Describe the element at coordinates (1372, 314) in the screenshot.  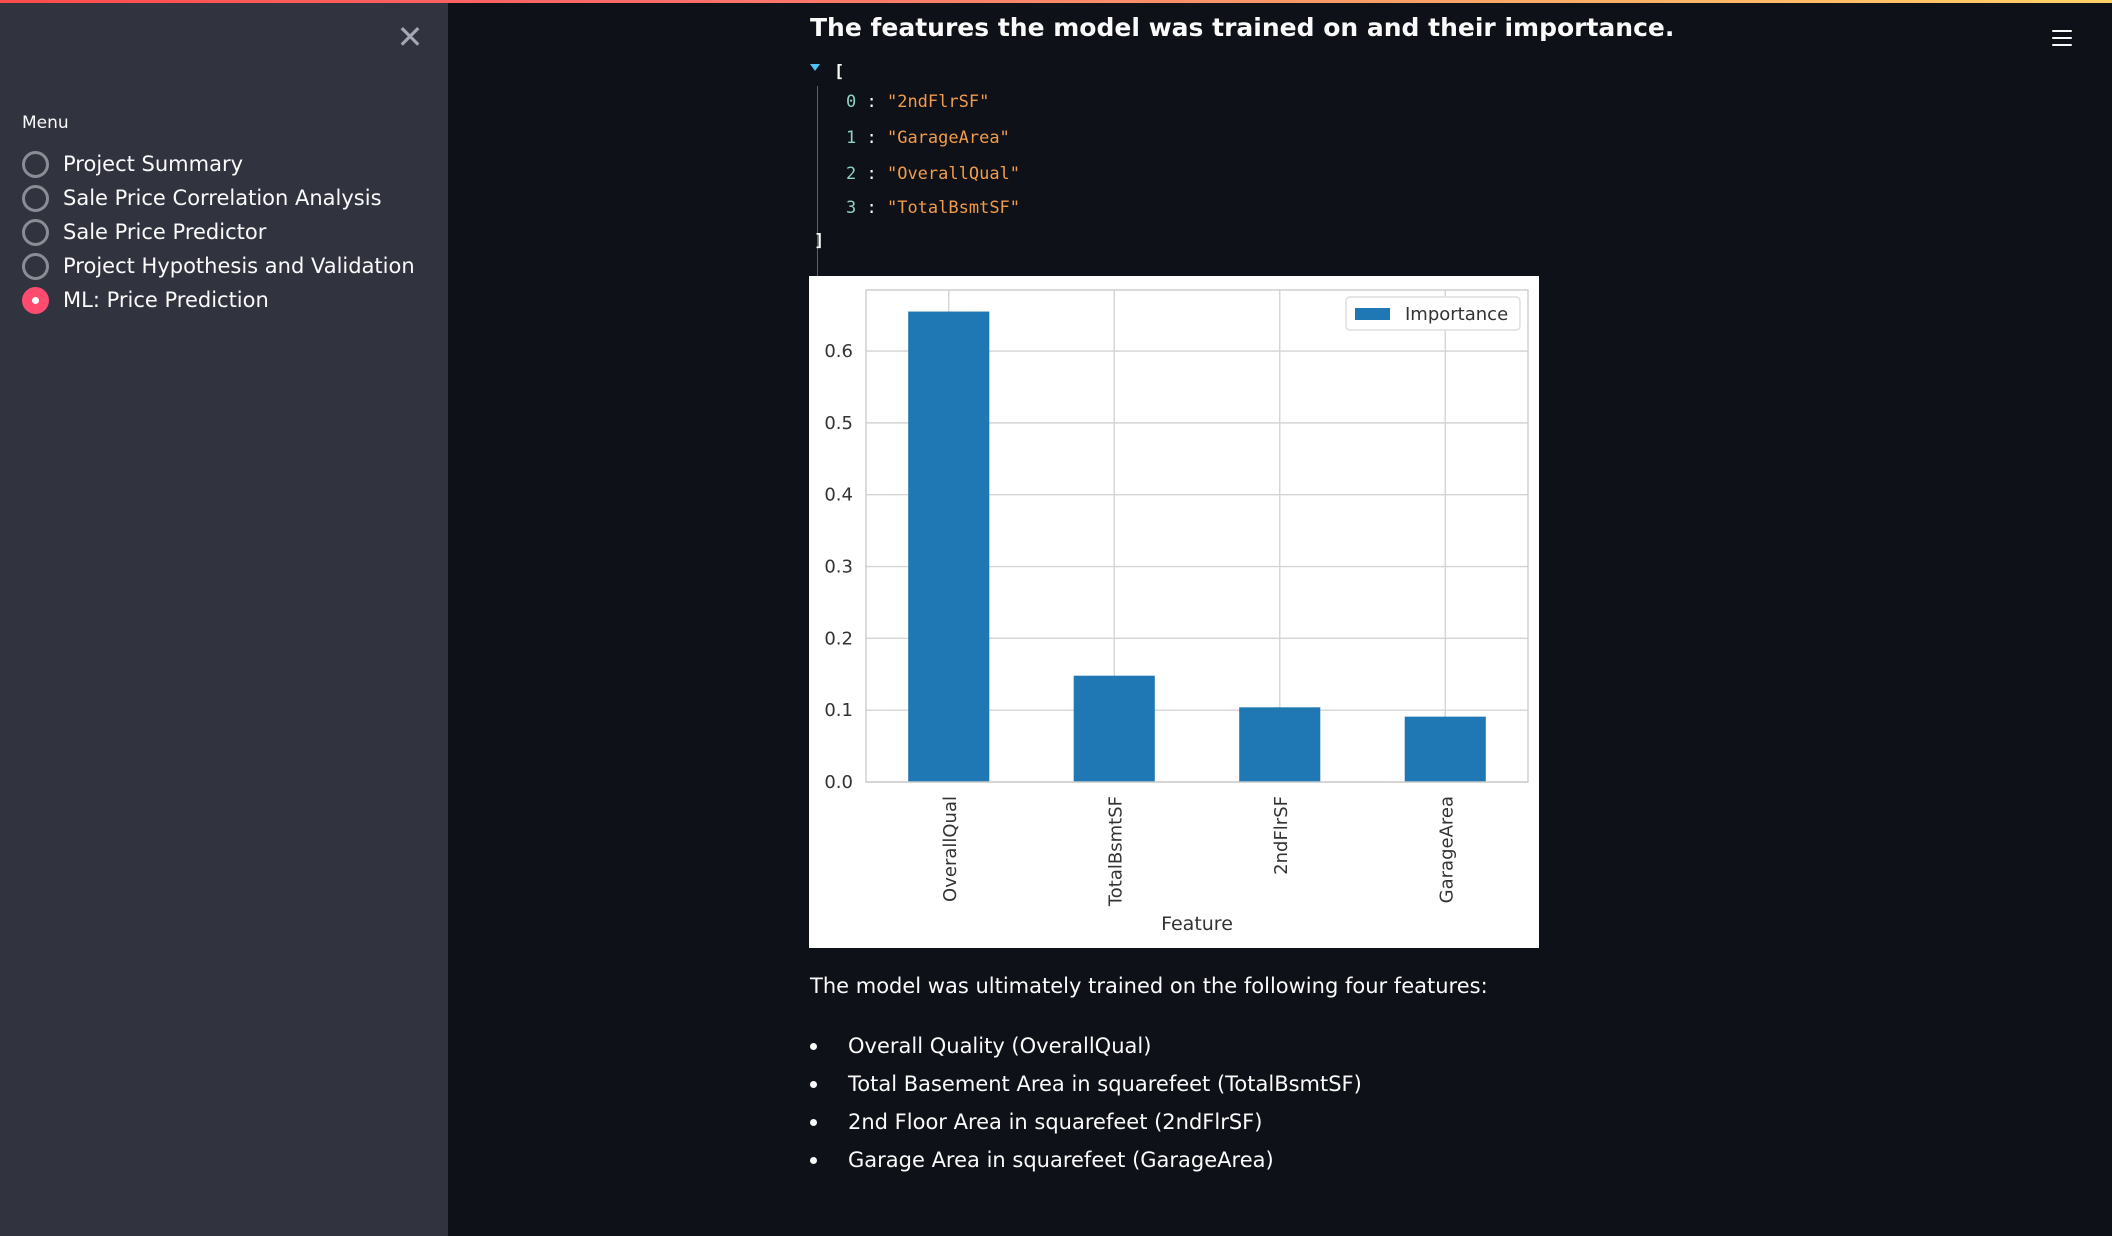
I see `legend-swatch` at that location.